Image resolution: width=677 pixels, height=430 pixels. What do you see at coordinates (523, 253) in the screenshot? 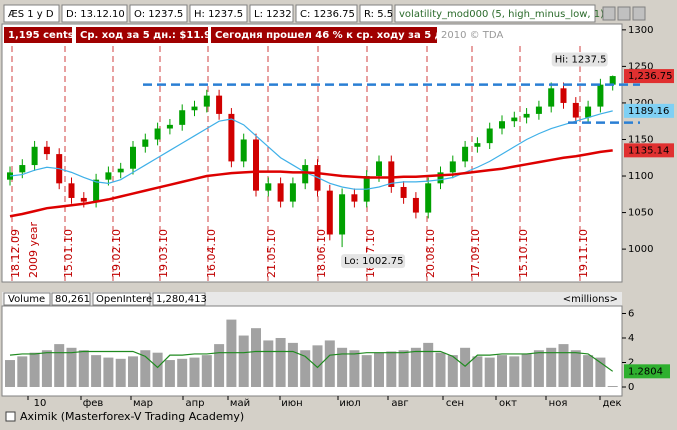
I see `date-marker: 15.10.10` at bounding box center [523, 253].